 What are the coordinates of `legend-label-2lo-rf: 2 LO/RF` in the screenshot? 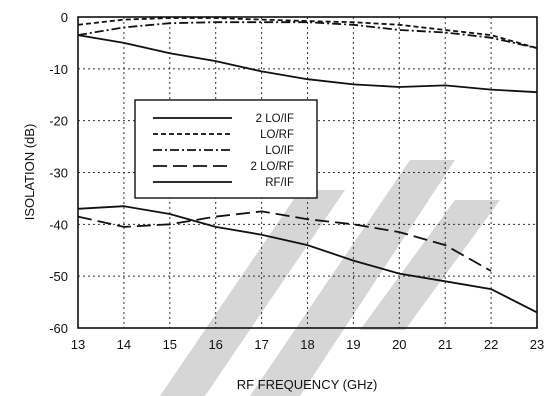 It's located at (272, 167).